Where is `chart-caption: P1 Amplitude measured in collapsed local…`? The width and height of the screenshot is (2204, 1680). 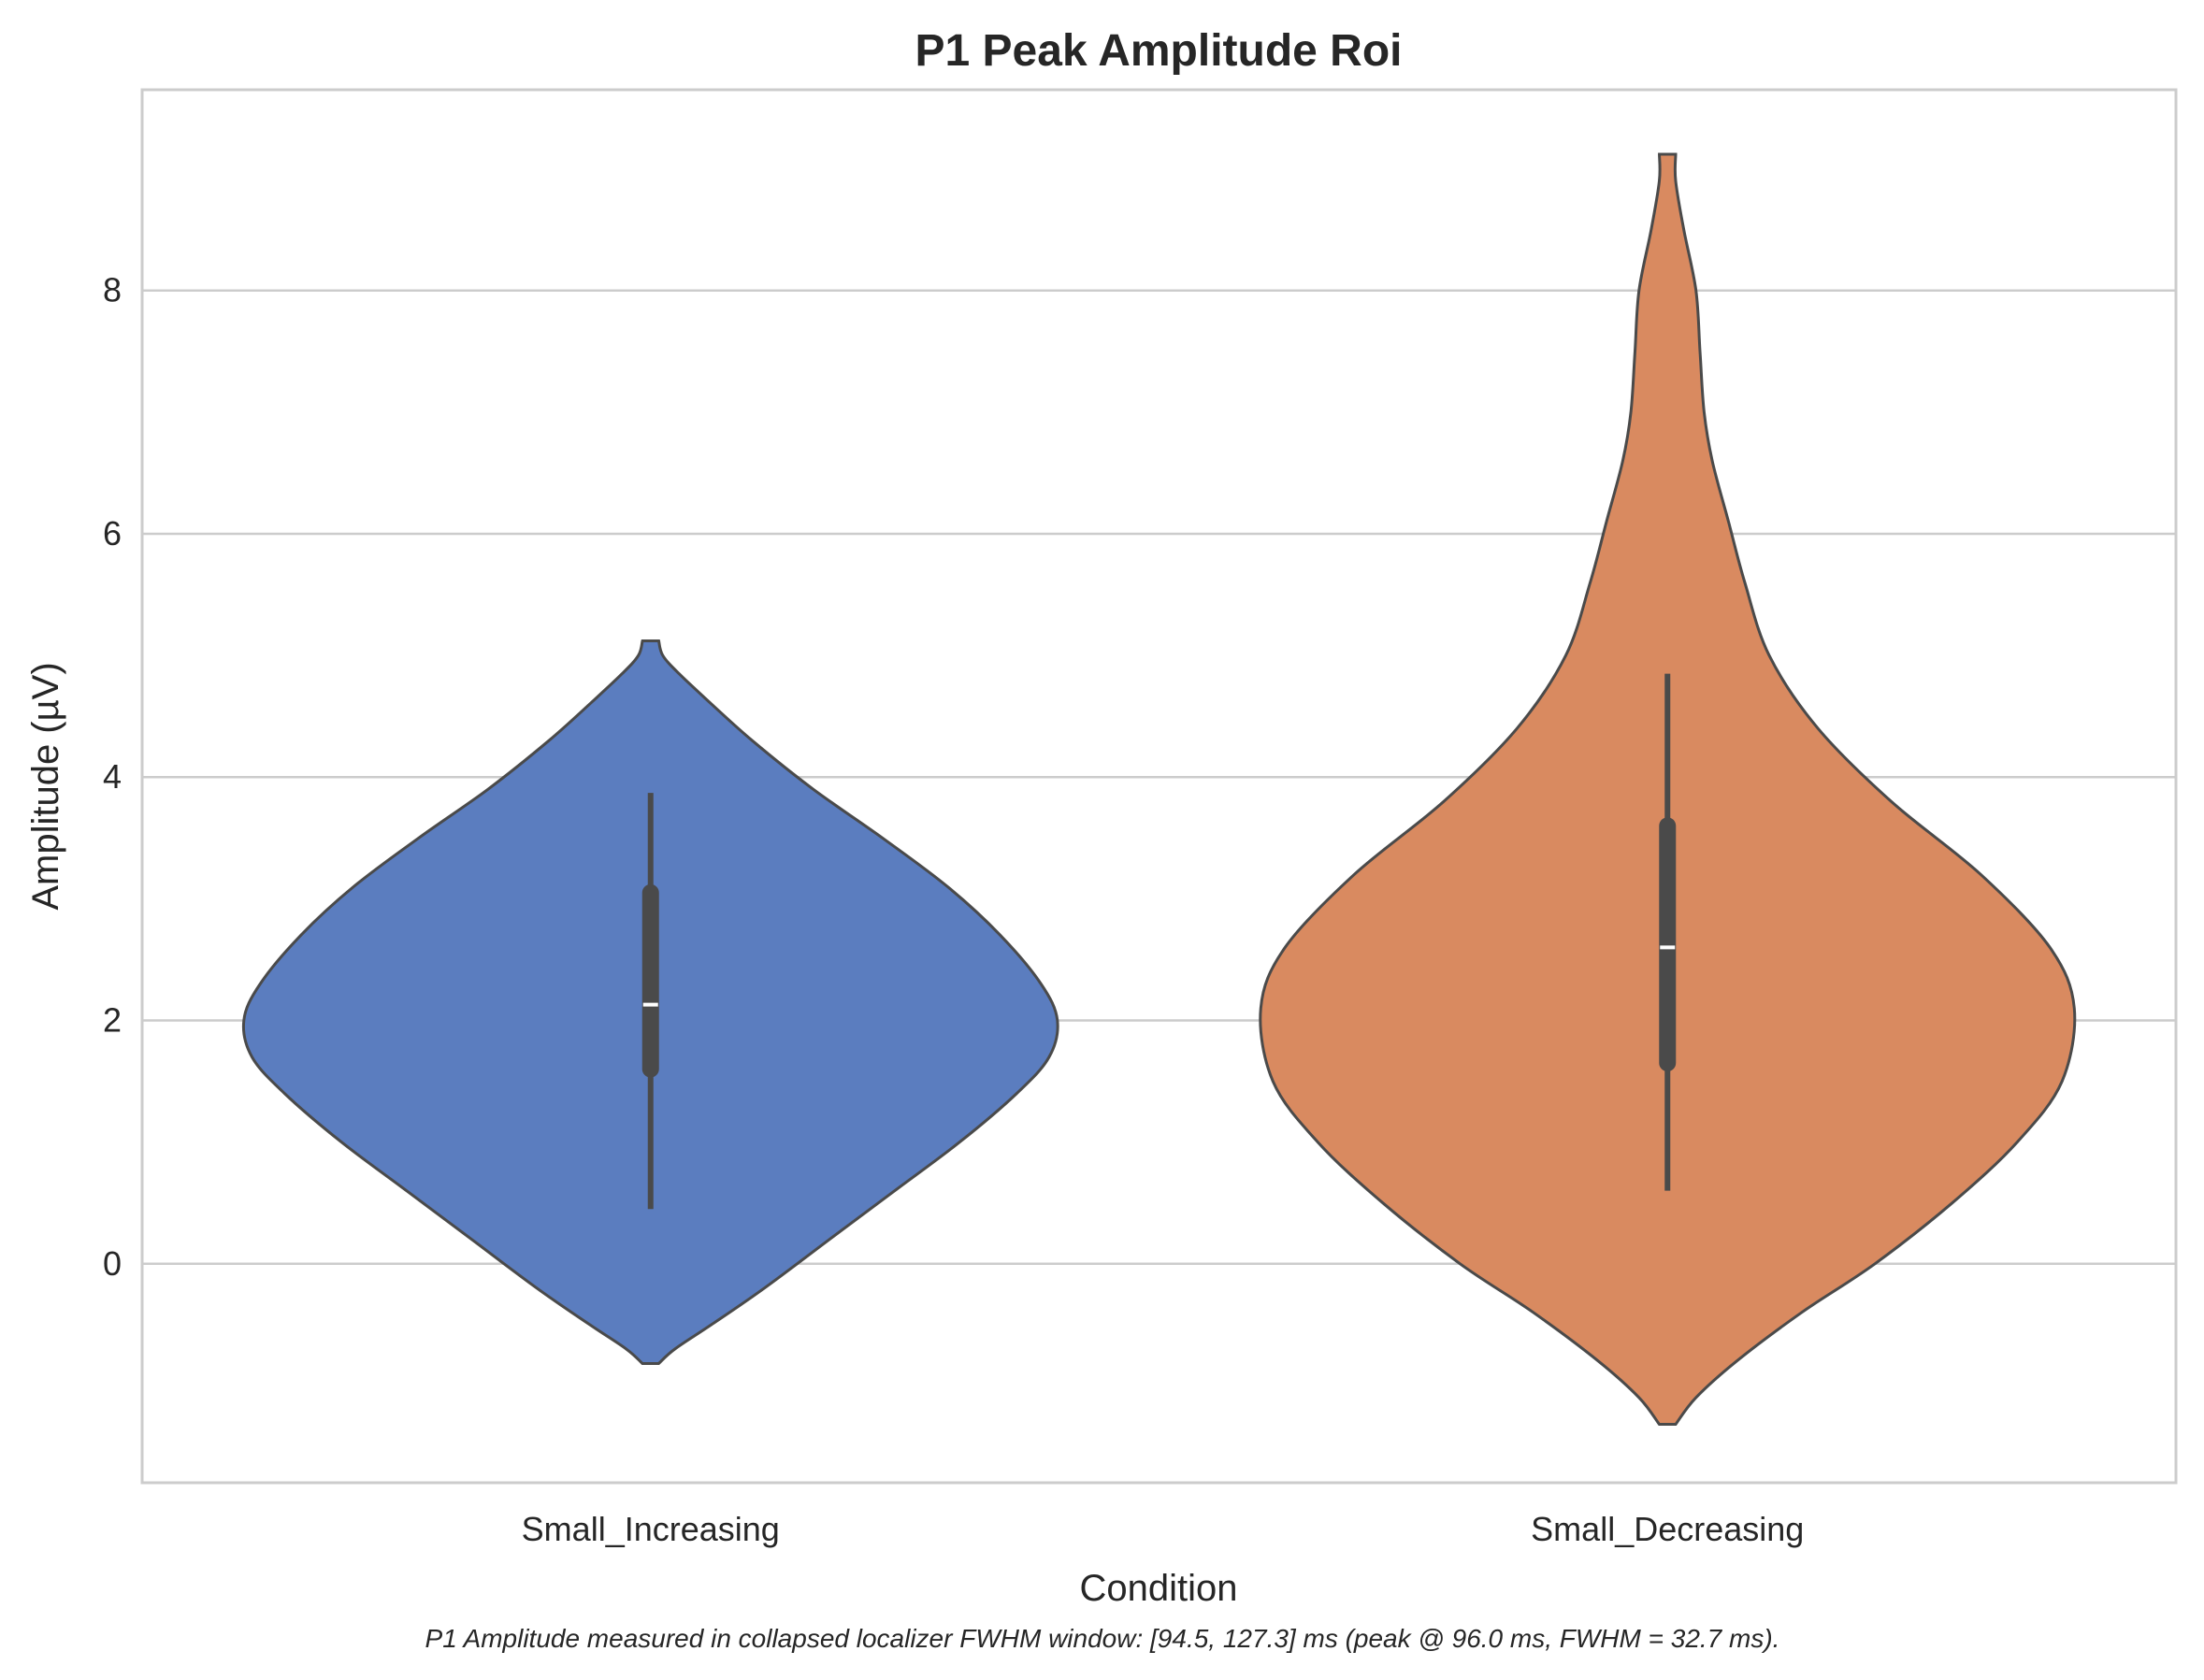
chart-caption: P1 Amplitude measured in collapsed local… is located at coordinates (1102, 1638).